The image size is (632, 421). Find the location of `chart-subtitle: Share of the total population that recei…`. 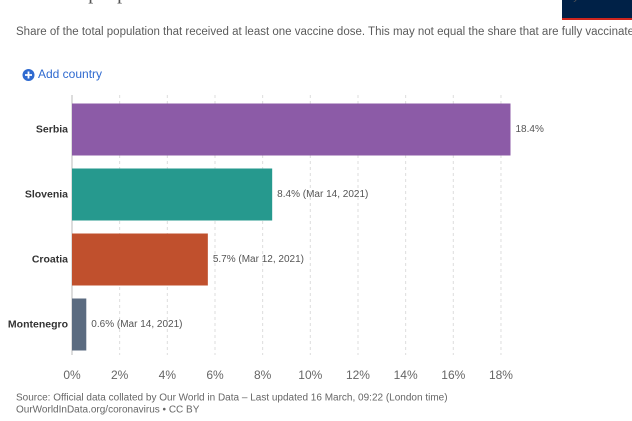

chart-subtitle: Share of the total population that recei… is located at coordinates (324, 32).